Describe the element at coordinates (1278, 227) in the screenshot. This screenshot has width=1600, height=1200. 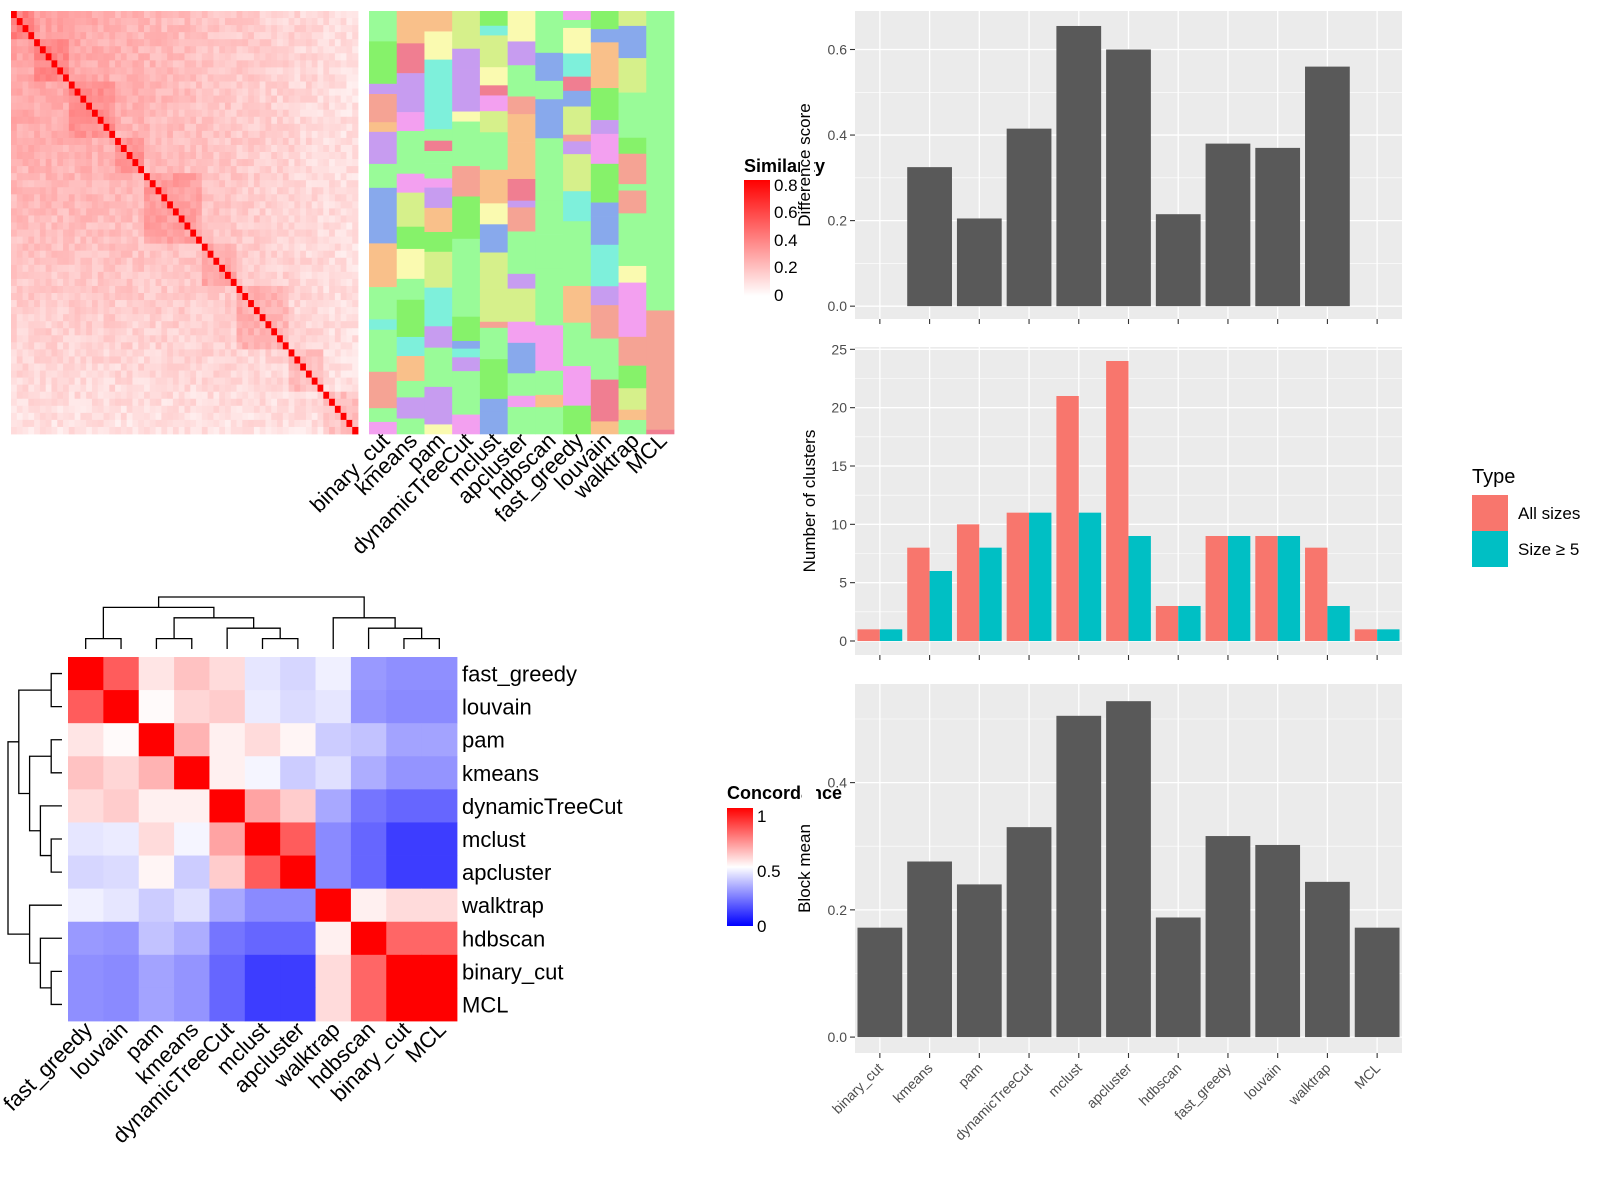
I see `bar` at that location.